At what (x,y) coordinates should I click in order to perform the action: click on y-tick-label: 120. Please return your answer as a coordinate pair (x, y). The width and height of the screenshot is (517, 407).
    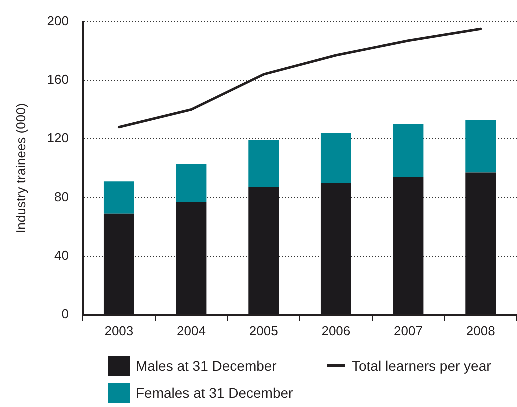
    Looking at the image, I should click on (58, 138).